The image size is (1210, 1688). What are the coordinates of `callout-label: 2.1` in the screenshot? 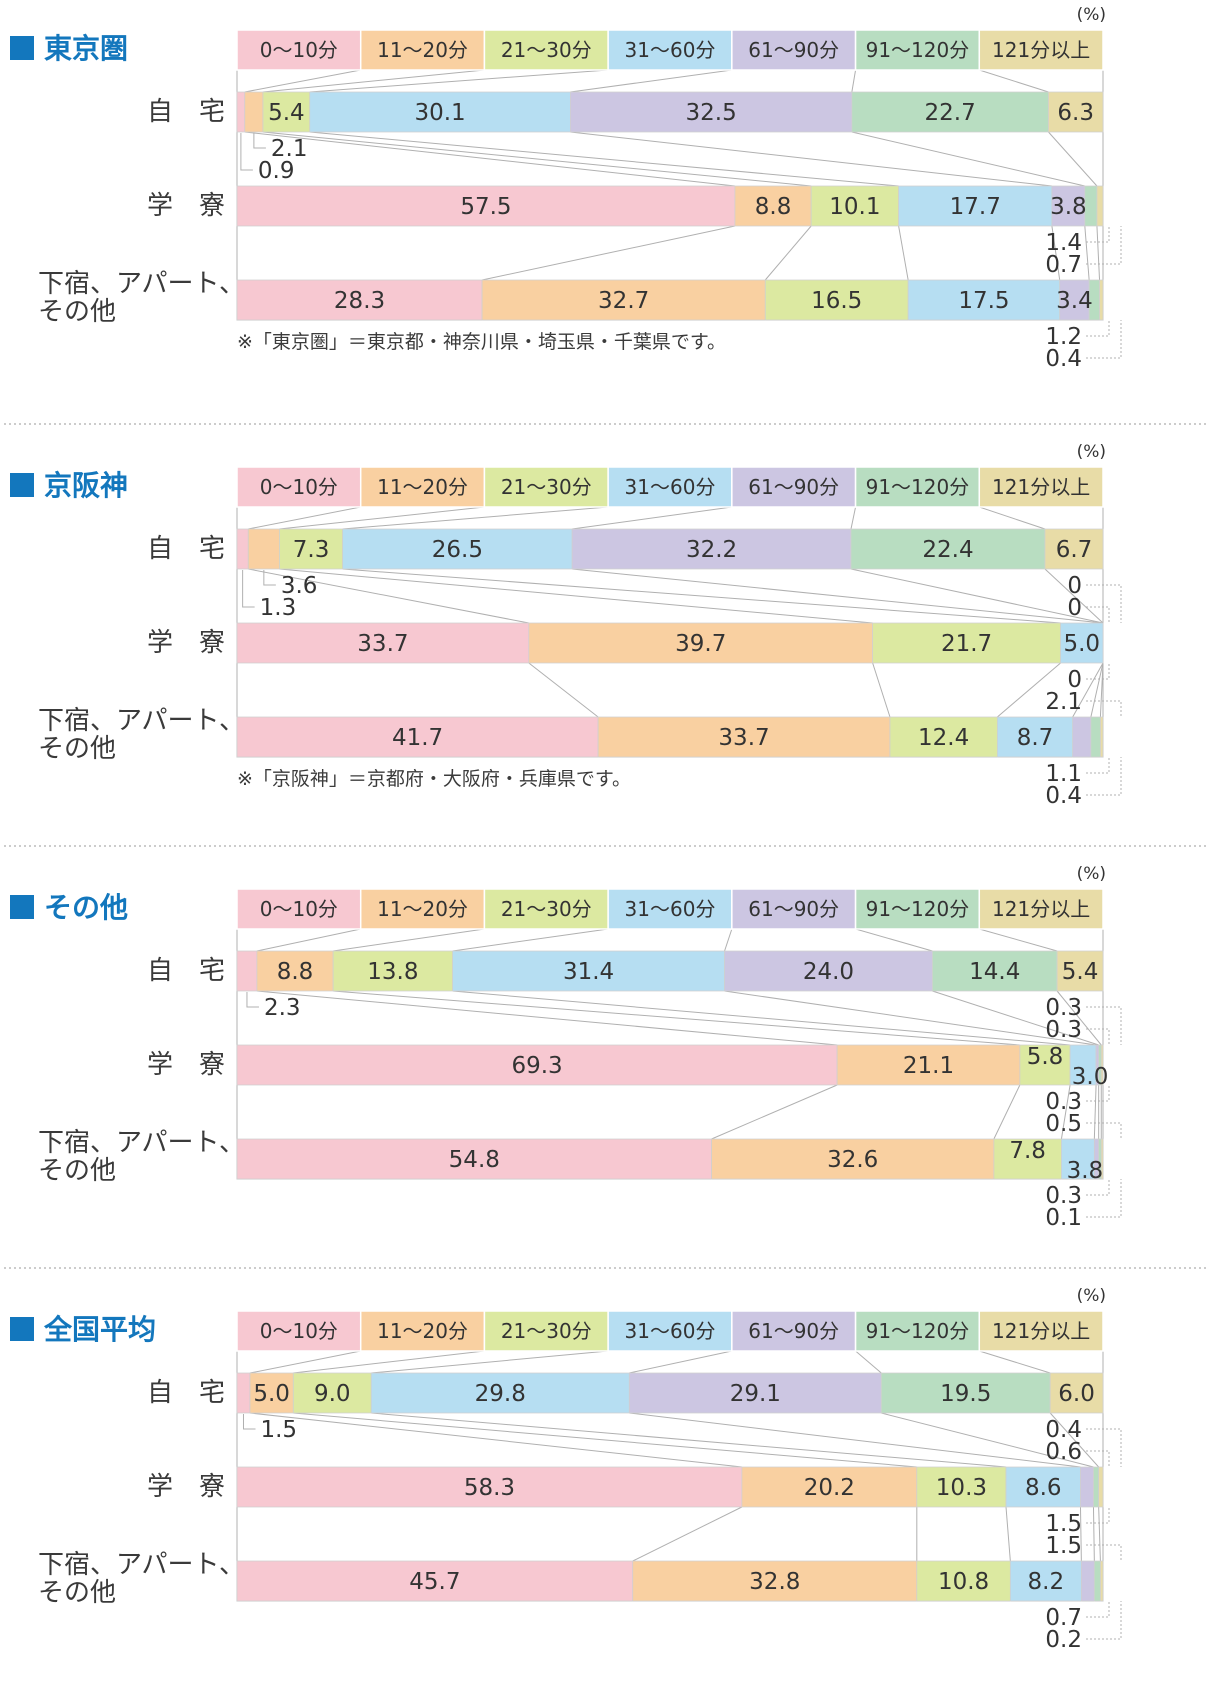 It's located at (289, 149).